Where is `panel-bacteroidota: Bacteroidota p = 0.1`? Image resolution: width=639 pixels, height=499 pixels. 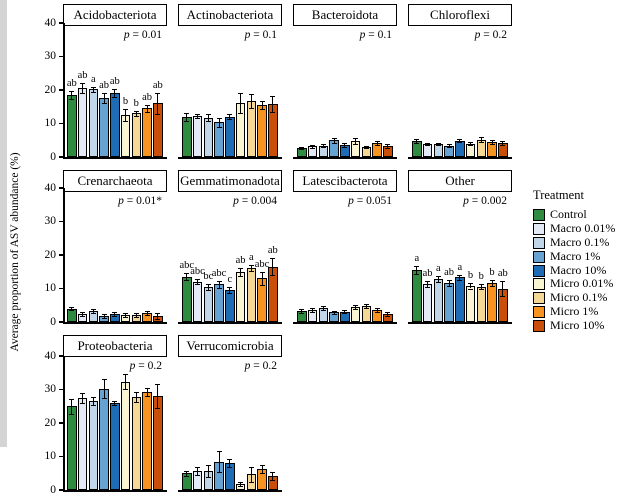 panel-bacteroidota: Bacteroidota p = 0.1 is located at coordinates (345, 81).